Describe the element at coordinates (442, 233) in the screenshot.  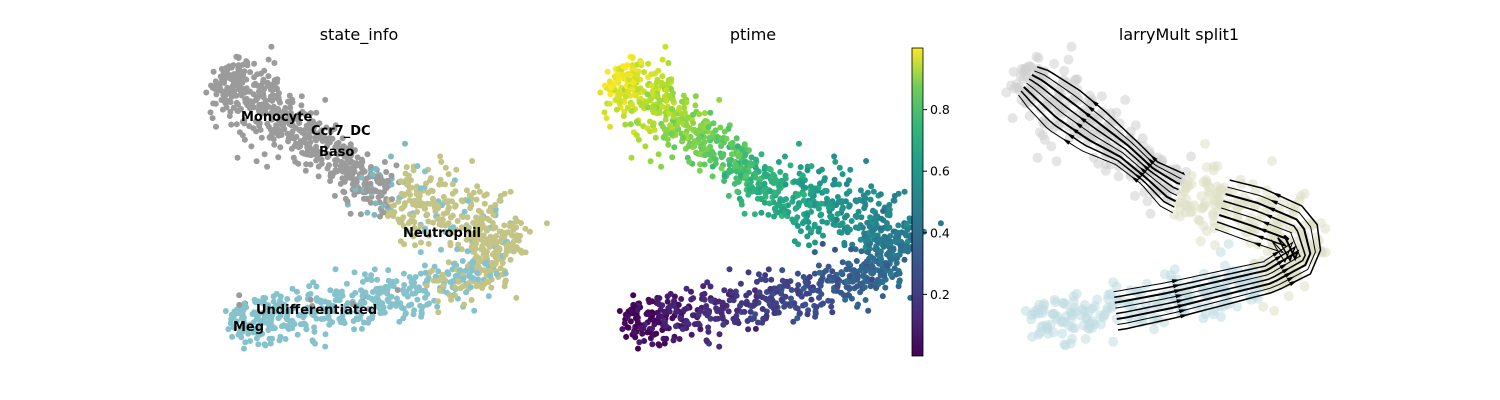
I see `cluster-label-neutrophil: Neutrophil` at that location.